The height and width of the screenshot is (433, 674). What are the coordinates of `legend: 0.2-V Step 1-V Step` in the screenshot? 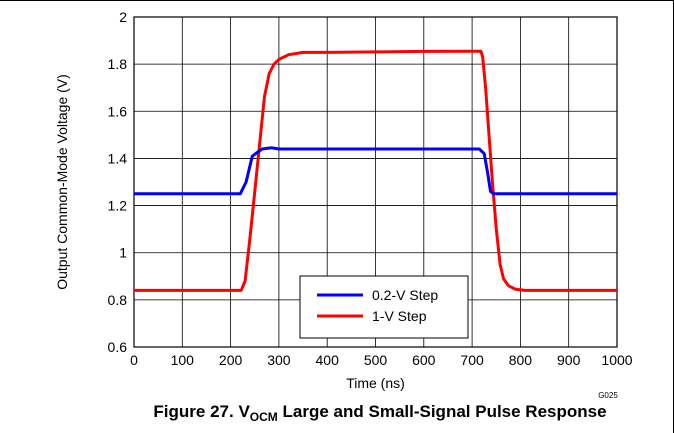 It's located at (384, 307).